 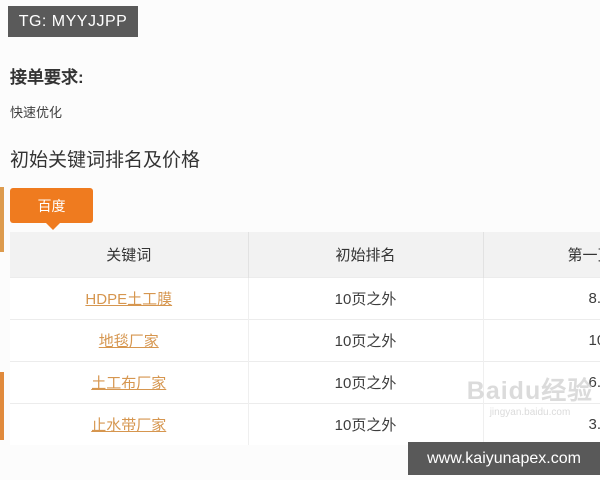 I want to click on pricing-section-title: 初始关键词排名及价格, so click(x=105, y=160).